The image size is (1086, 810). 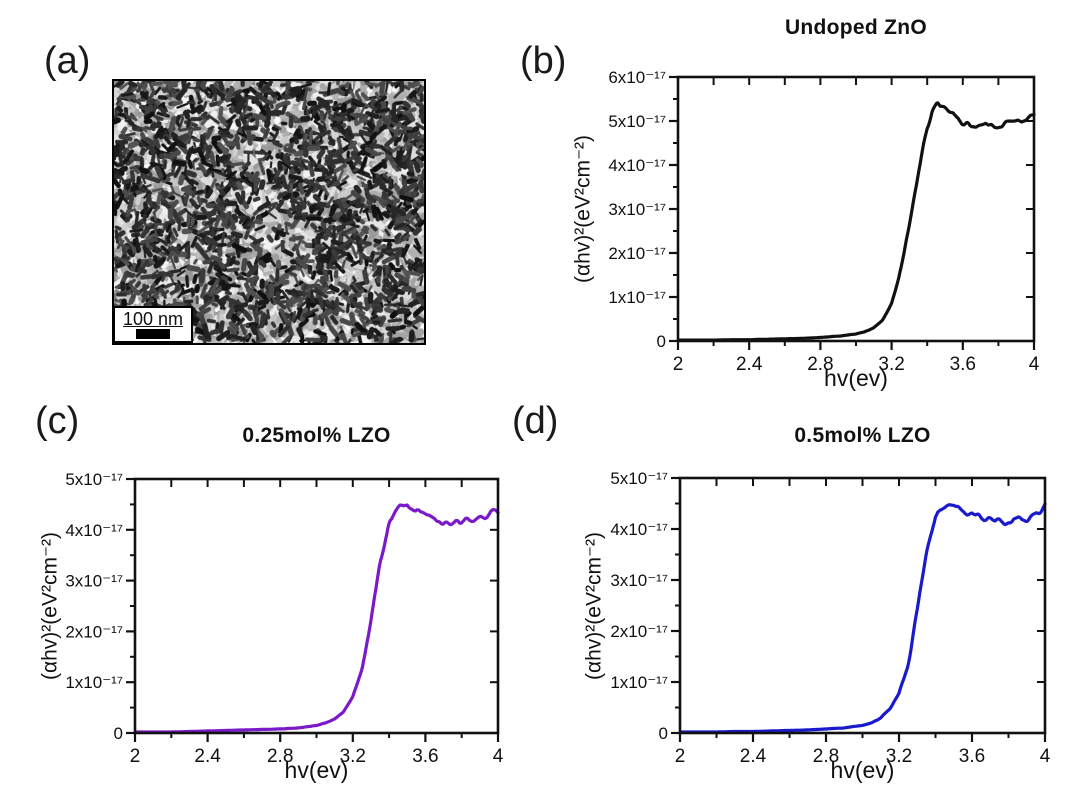 What do you see at coordinates (153, 318) in the screenshot?
I see `scale-bar-label: 100 nm` at bounding box center [153, 318].